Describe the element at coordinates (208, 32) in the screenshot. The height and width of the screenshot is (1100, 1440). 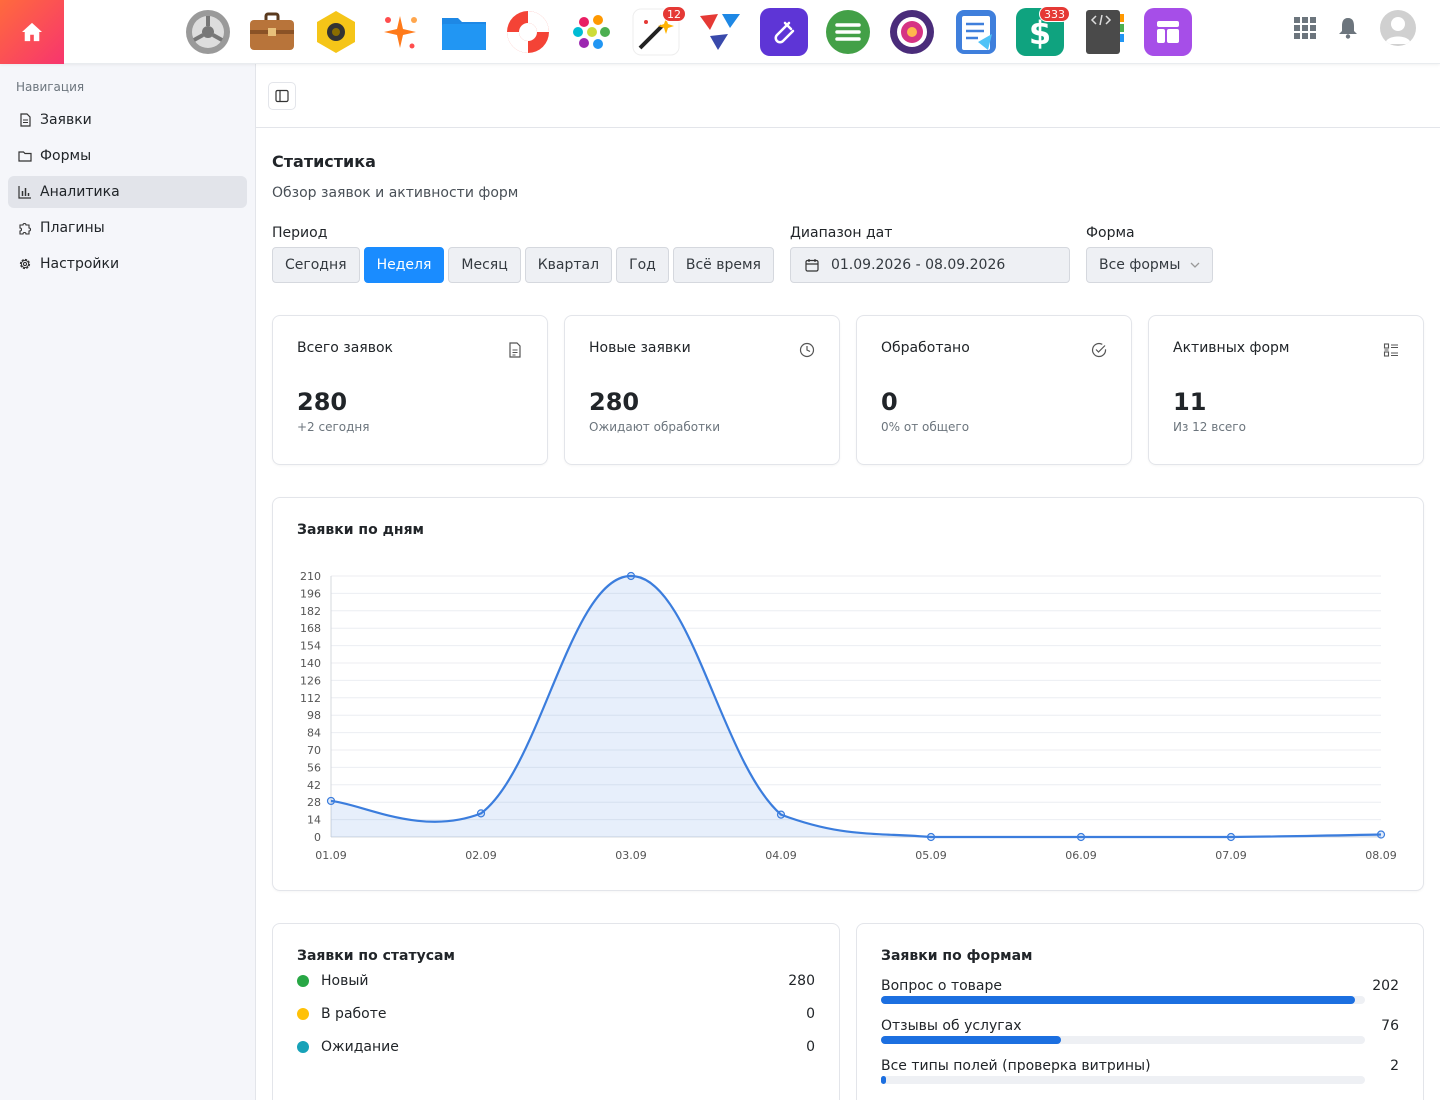
I see `settings-app-icon` at that location.